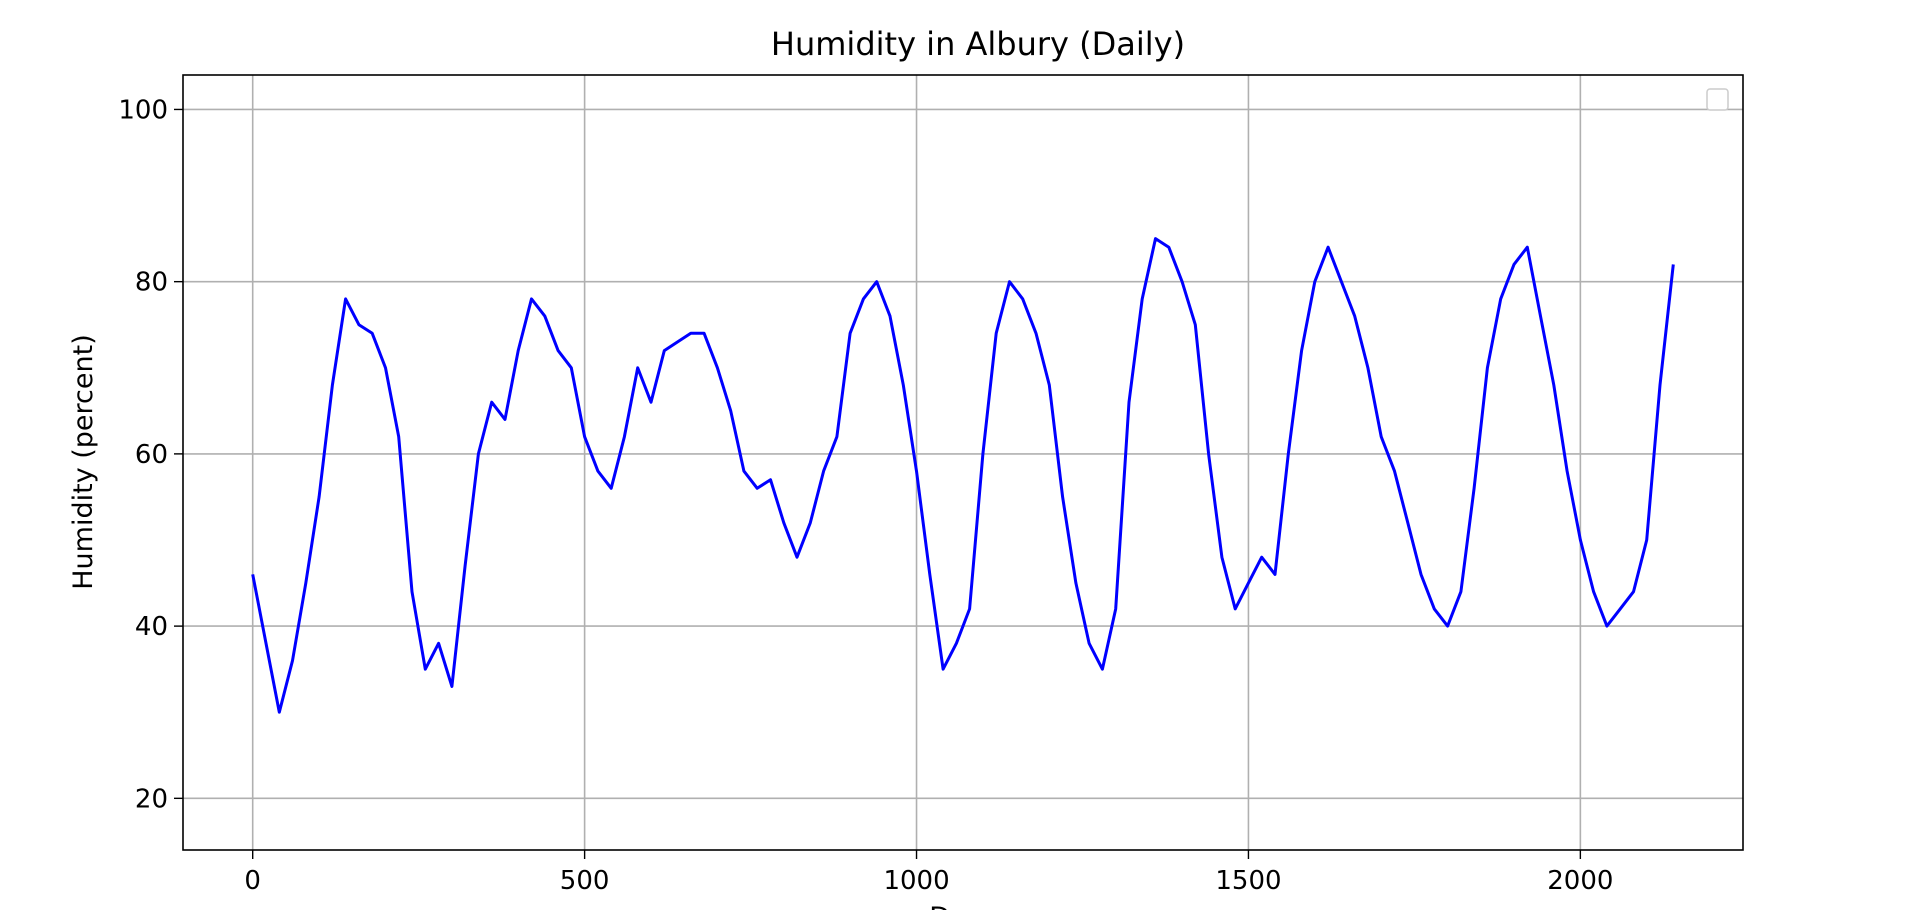 The image size is (1920, 910). Describe the element at coordinates (151, 283) in the screenshot. I see `y-tick-label: 80` at that location.